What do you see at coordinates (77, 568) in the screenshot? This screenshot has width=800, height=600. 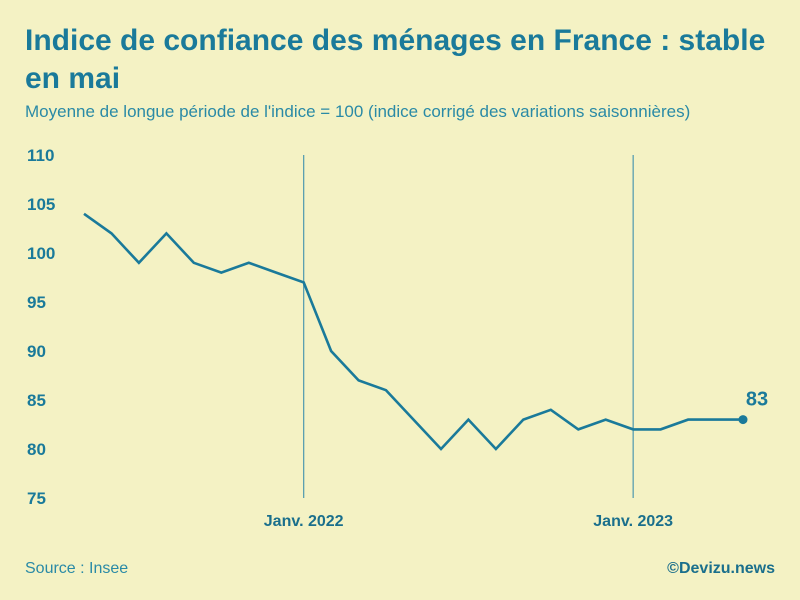 I see `source-note: Source : Insee` at bounding box center [77, 568].